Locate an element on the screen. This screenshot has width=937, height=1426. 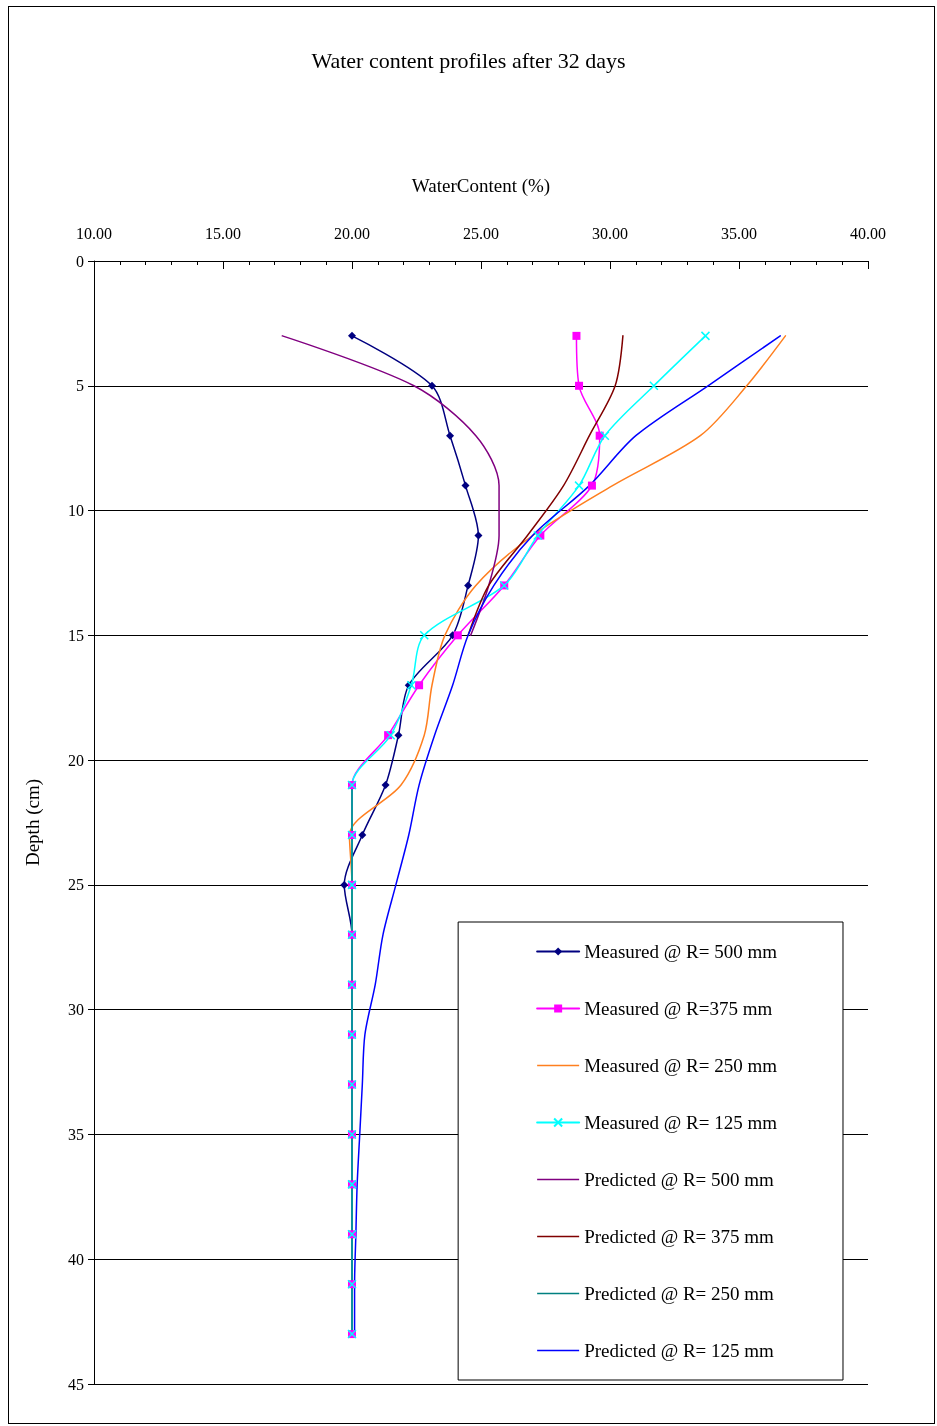
x-tick-label: 30.00 is located at coordinates (610, 233).